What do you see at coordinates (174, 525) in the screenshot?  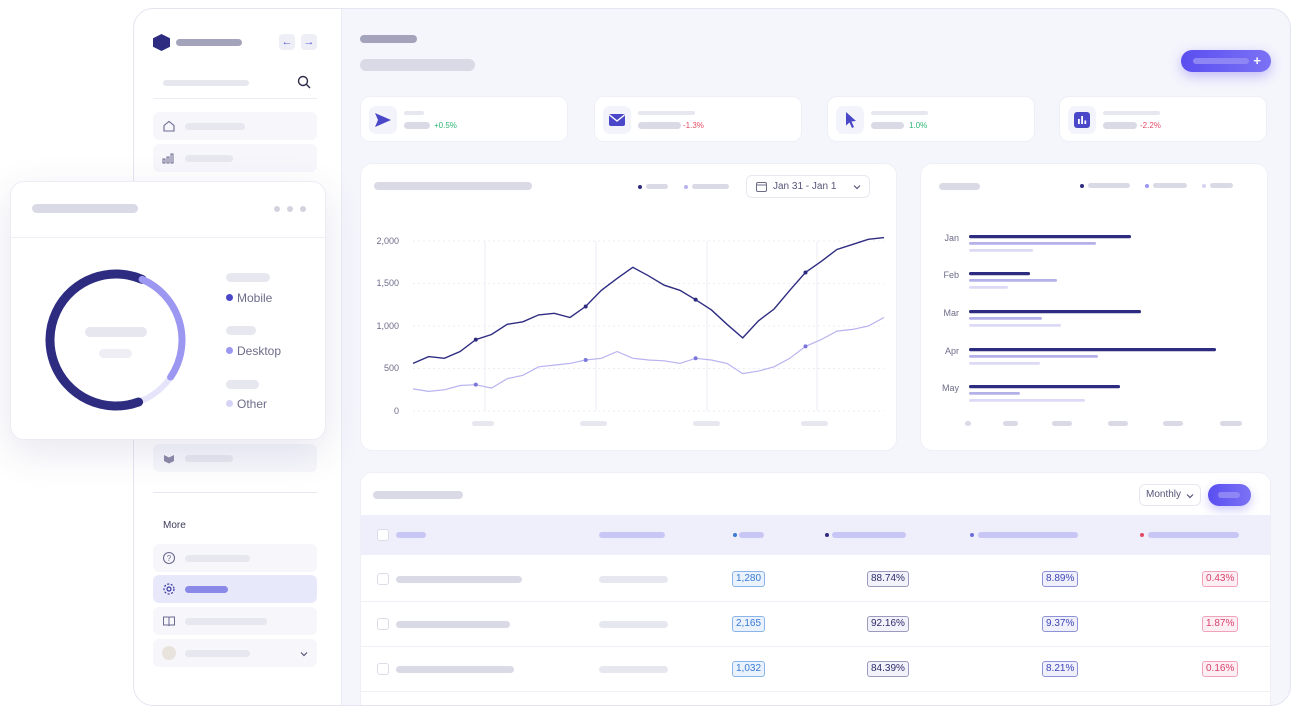 I see `sidebar-section-more: More` at bounding box center [174, 525].